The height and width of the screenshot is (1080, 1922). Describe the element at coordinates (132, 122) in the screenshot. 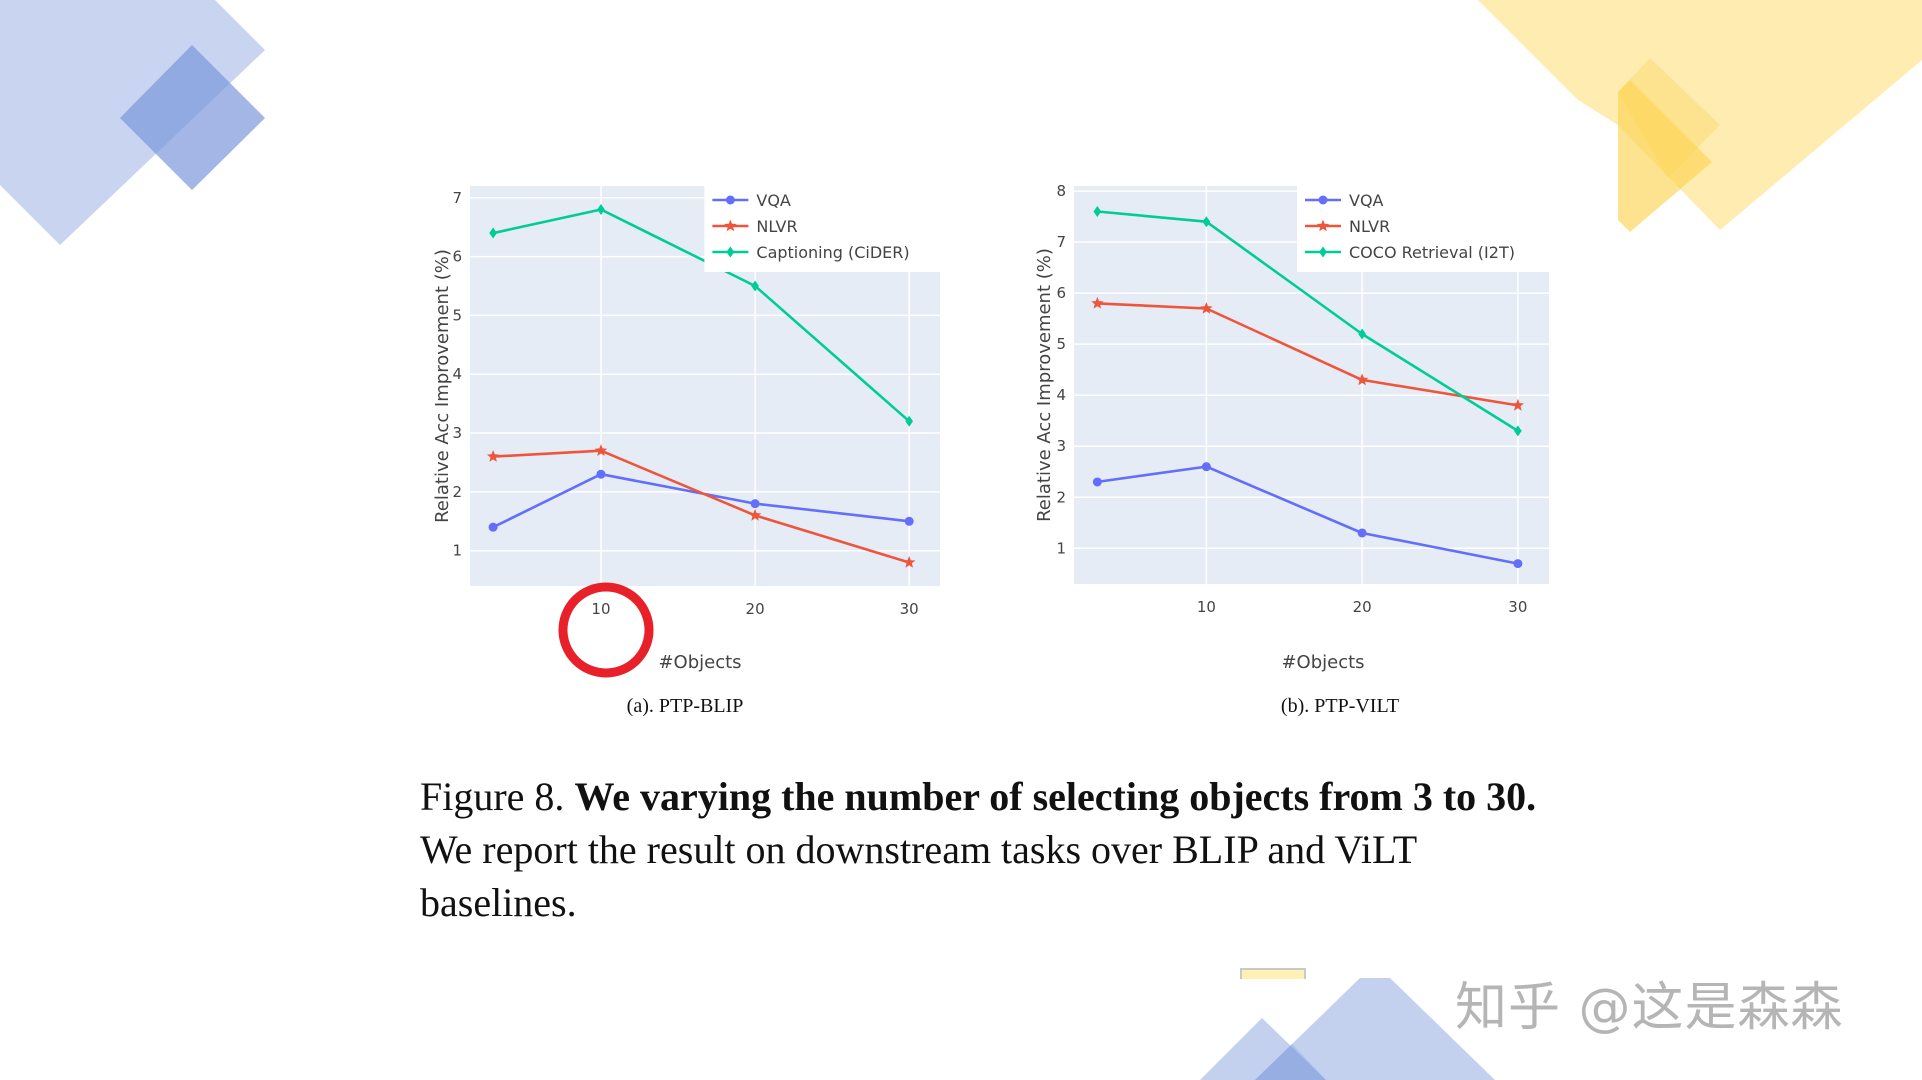

I see `top-left-blue-diamonds` at that location.